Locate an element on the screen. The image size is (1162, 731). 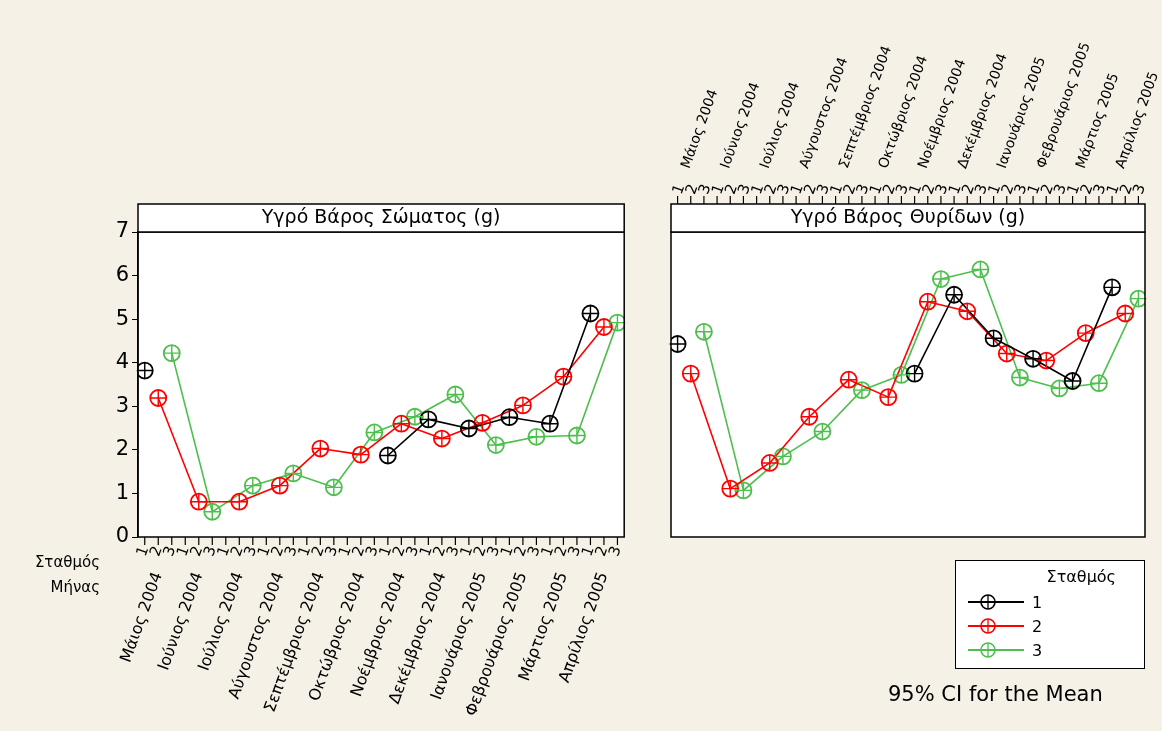
text: 95% CI for the Mean is located at coordinates (995, 694).